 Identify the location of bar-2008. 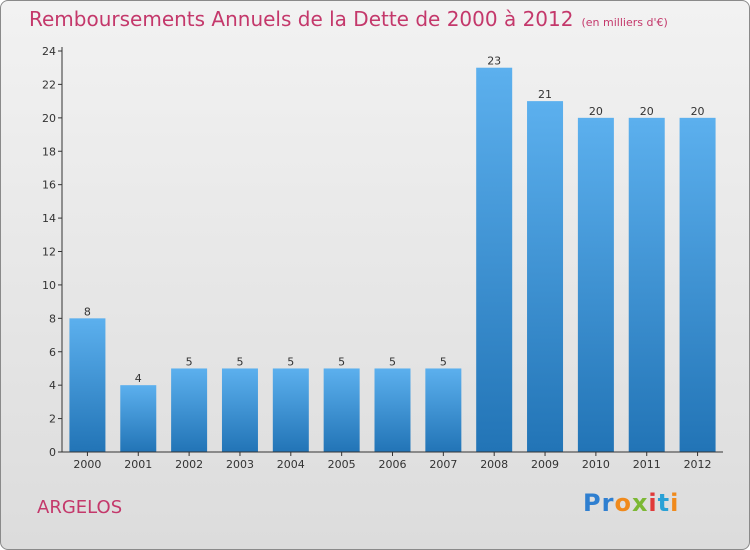
(494, 259).